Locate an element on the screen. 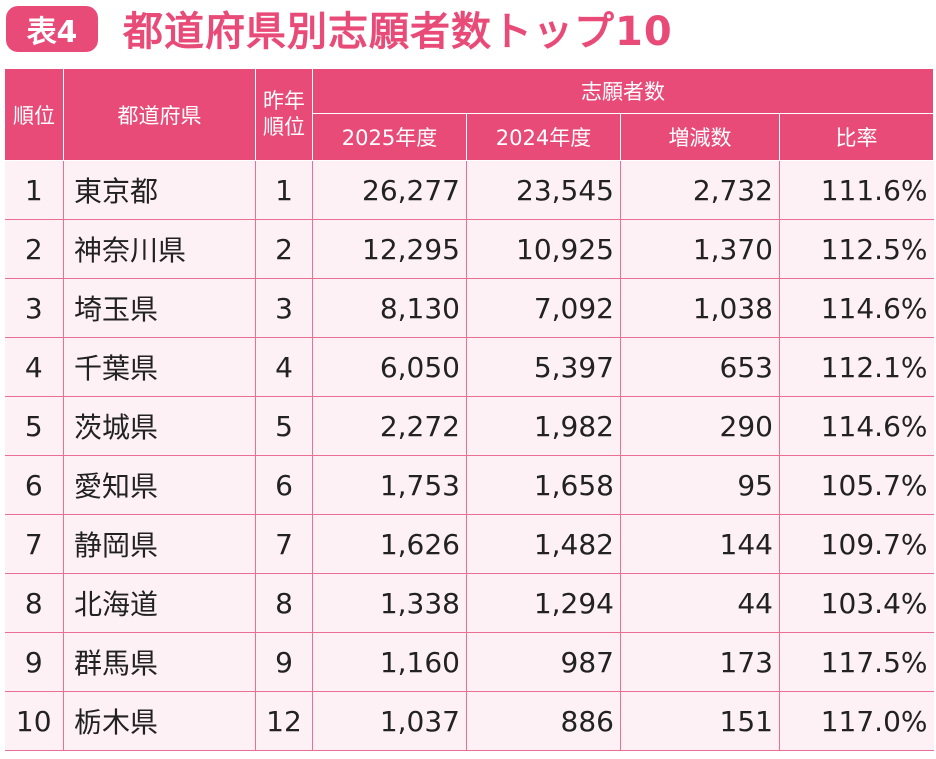  cell-diff: 2,732 is located at coordinates (700, 190).